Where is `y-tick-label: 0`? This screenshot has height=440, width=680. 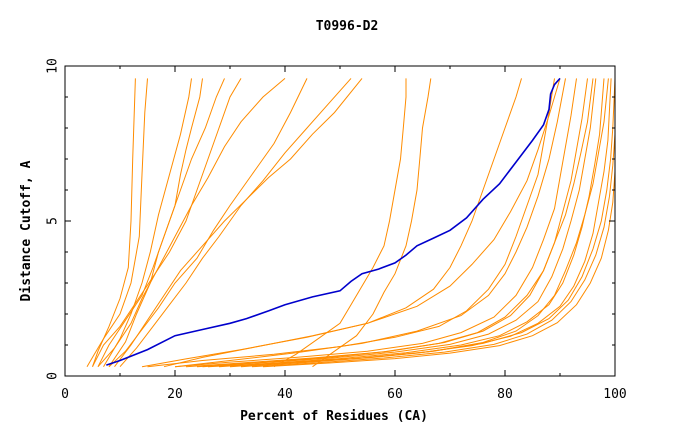 y-tick-label: 0 is located at coordinates (53, 376).